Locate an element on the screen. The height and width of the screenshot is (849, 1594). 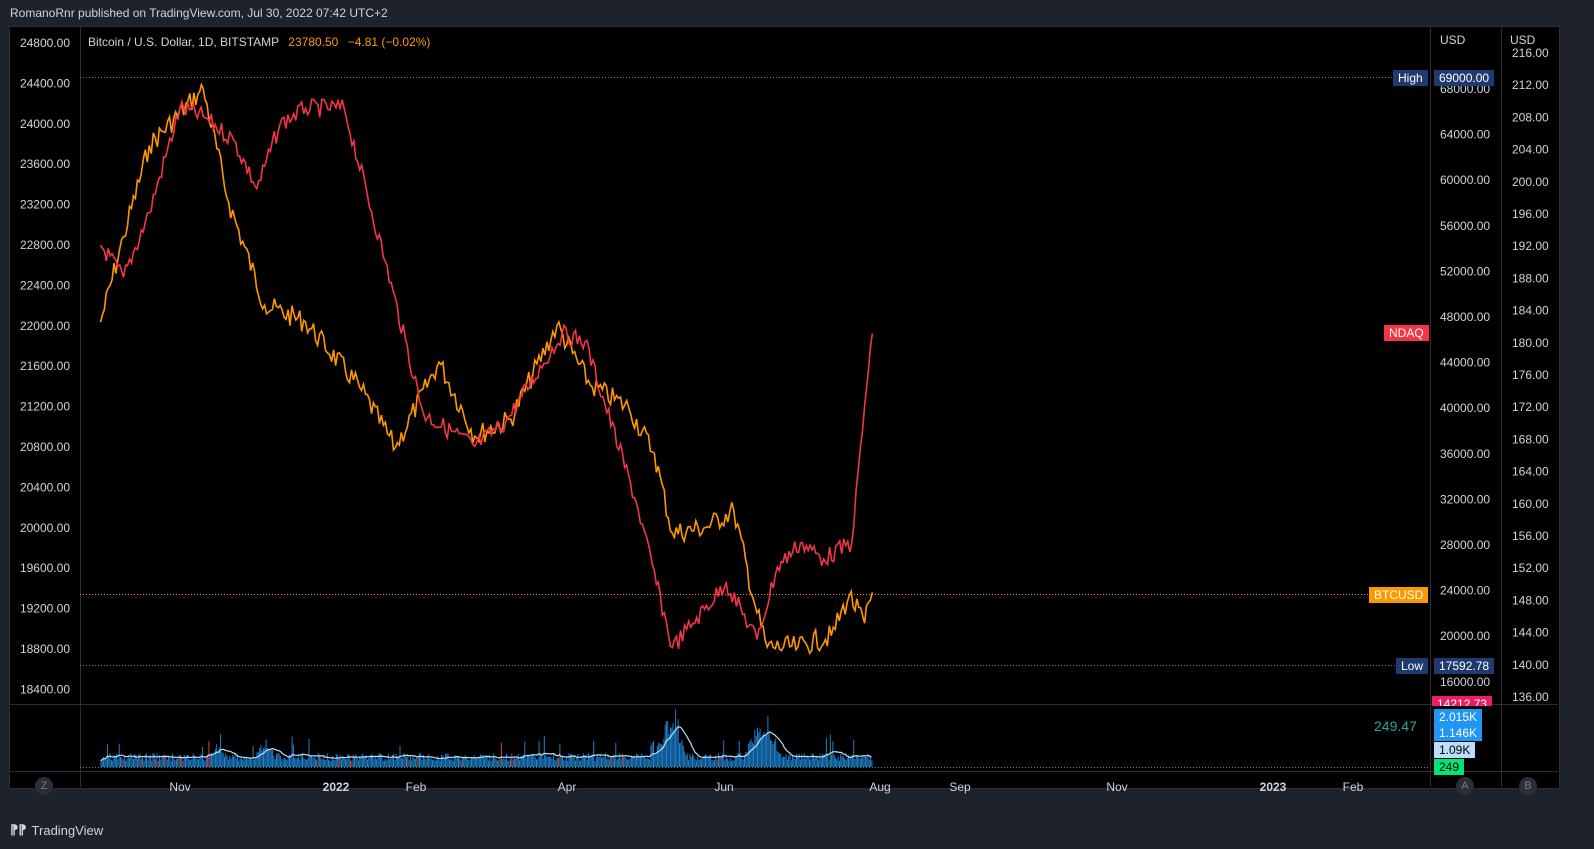
scale-b-button: B is located at coordinates (1528, 786).